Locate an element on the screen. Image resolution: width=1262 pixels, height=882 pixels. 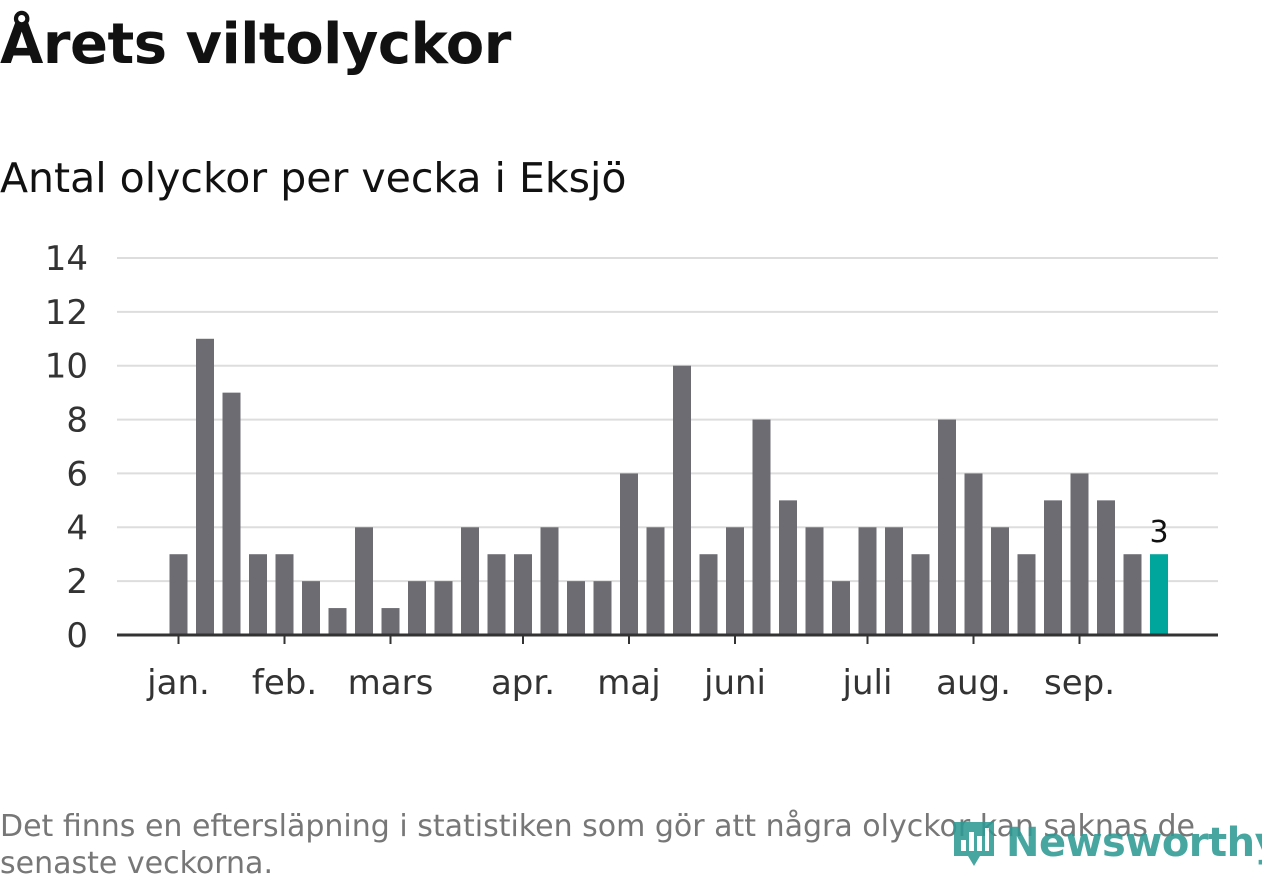
y-tick-label: 6 is located at coordinates (77, 474).